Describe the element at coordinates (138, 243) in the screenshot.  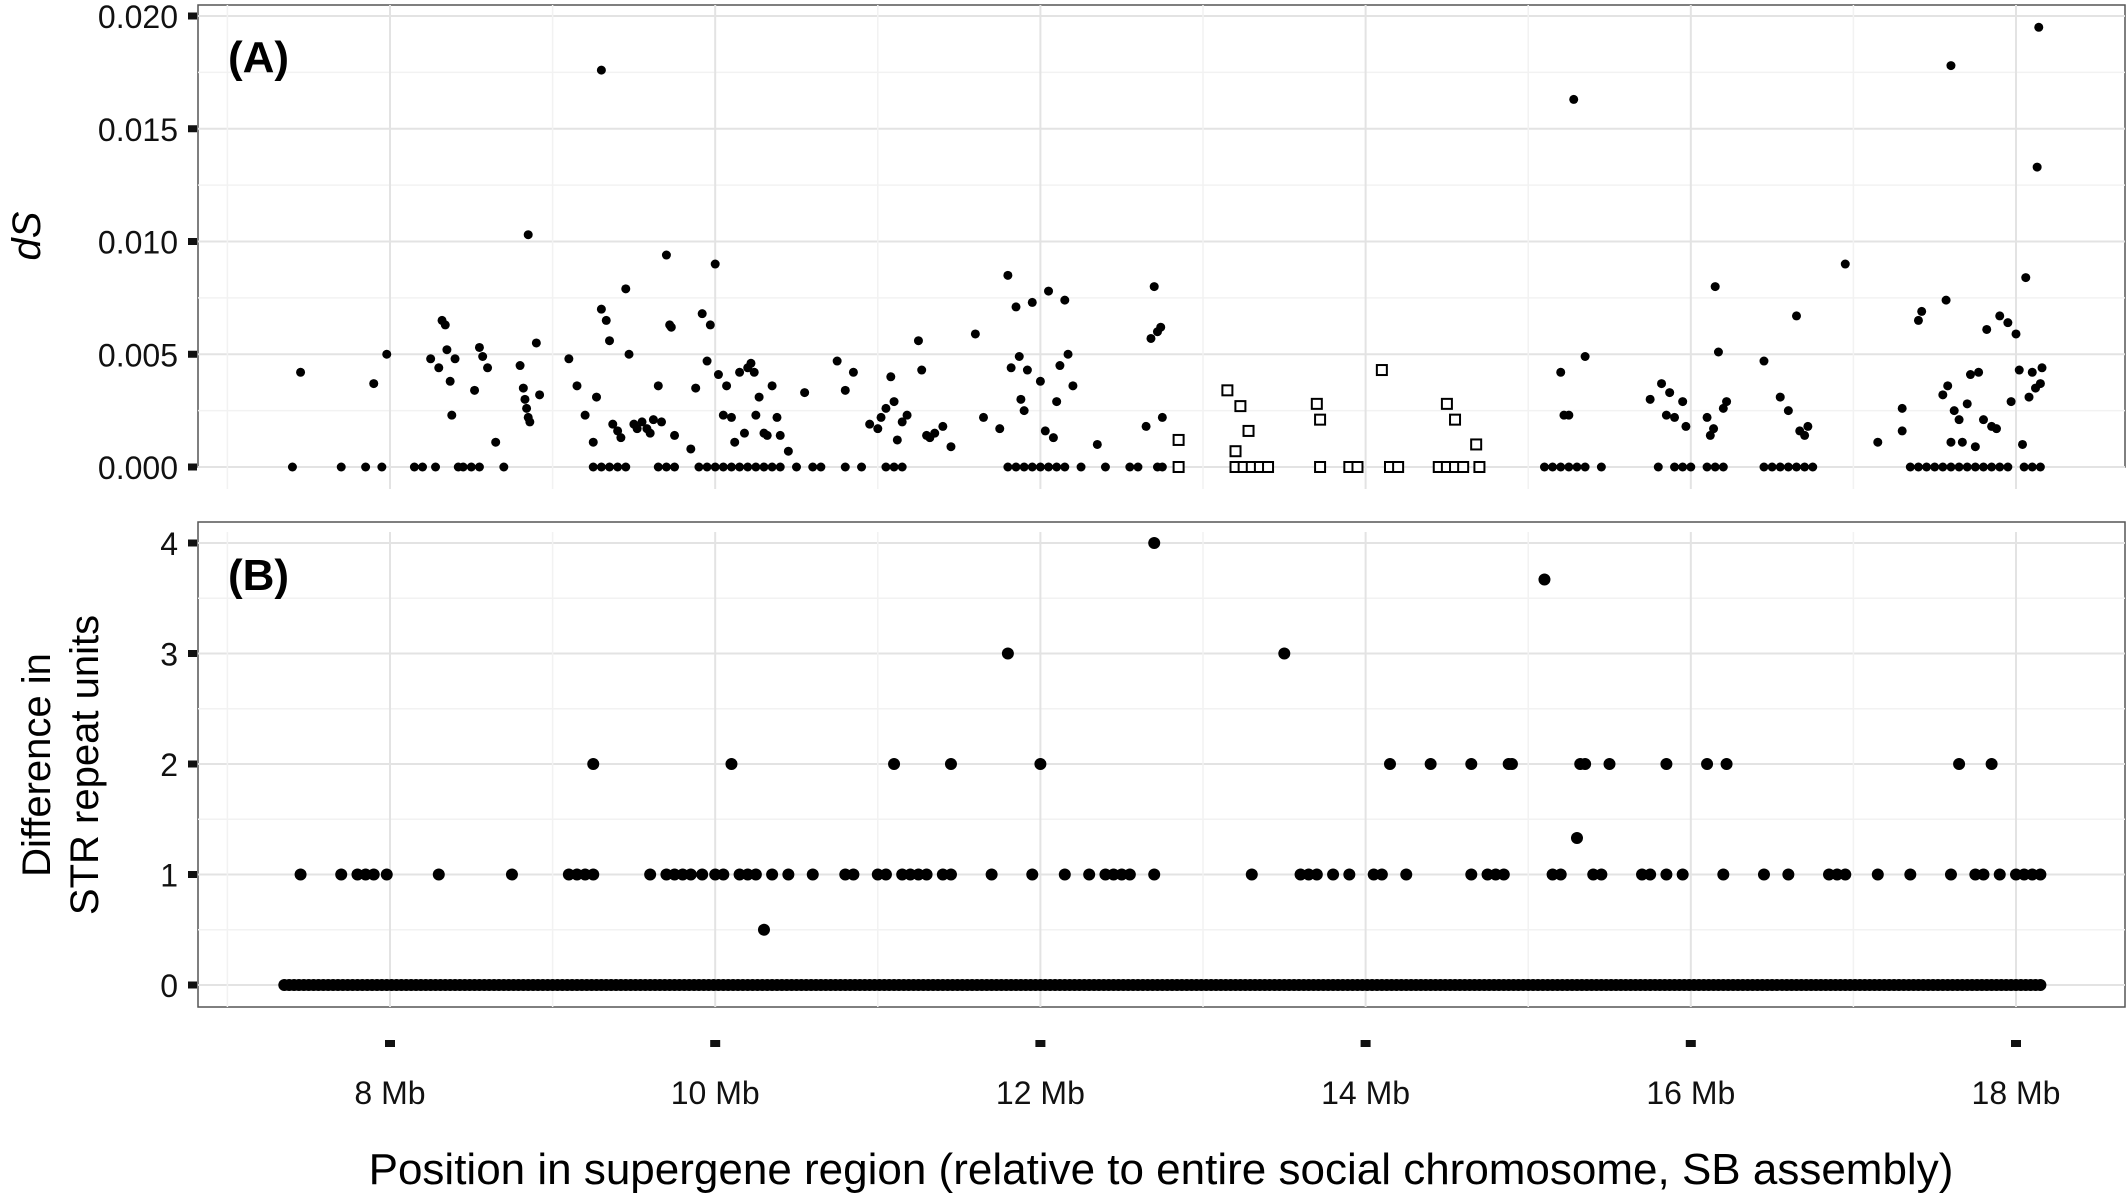
I see `y-tick-label: 0.010` at that location.